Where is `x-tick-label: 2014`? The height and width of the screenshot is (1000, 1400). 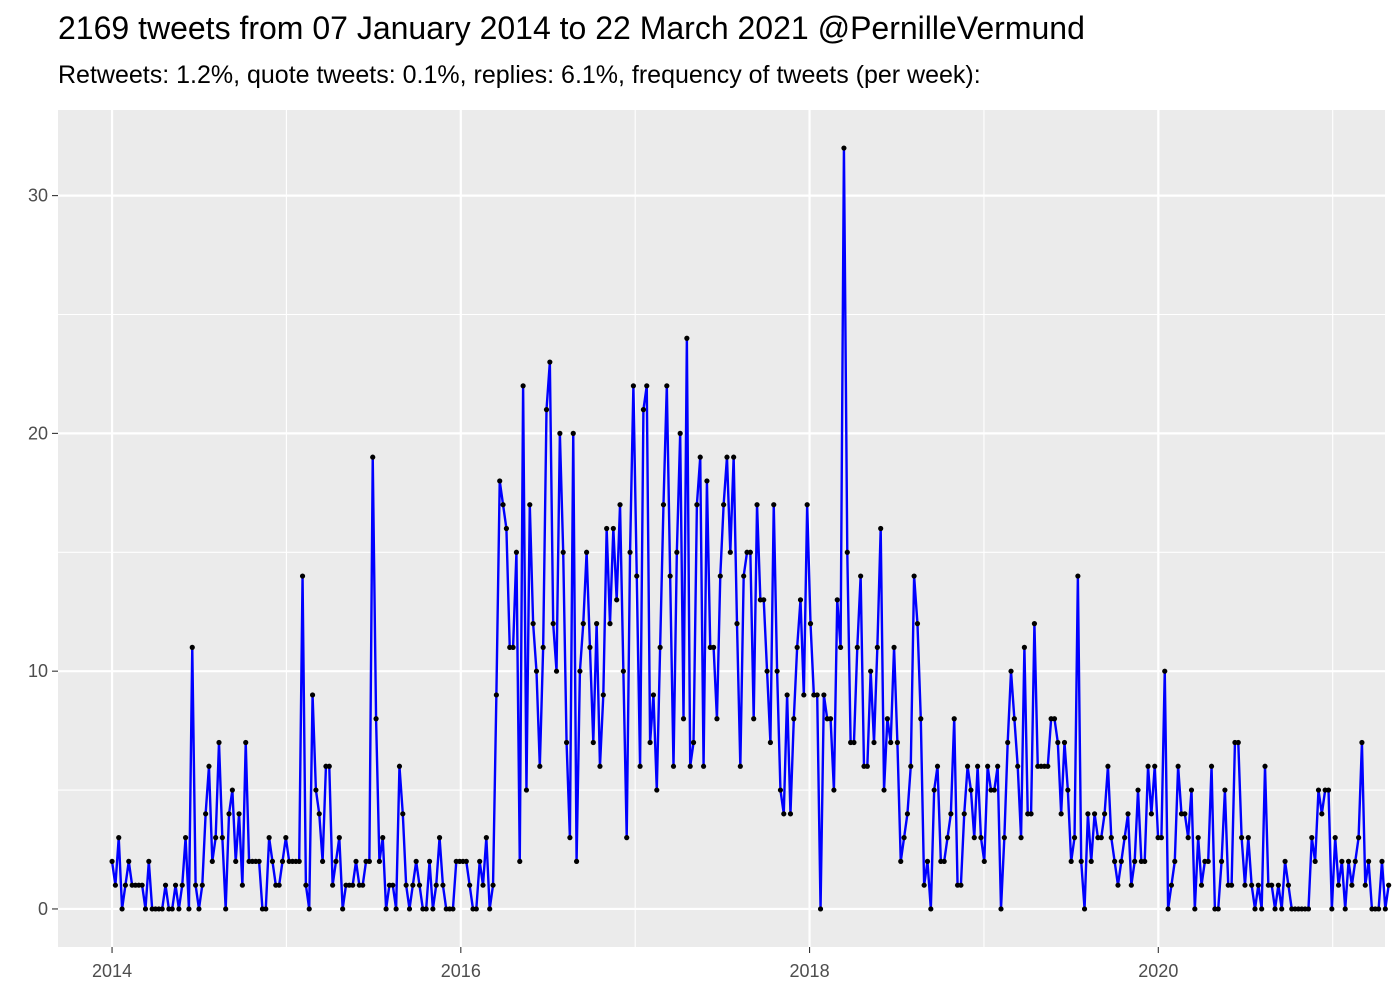
x-tick-label: 2014 is located at coordinates (112, 971).